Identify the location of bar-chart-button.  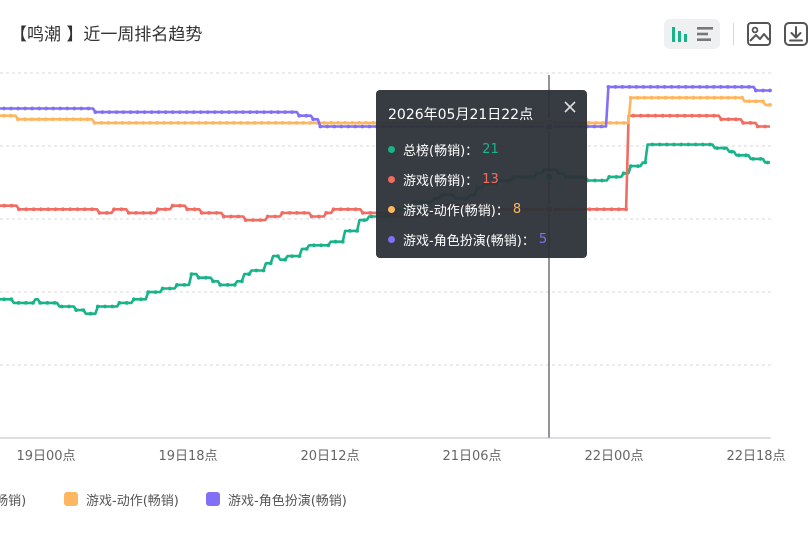
(680, 34).